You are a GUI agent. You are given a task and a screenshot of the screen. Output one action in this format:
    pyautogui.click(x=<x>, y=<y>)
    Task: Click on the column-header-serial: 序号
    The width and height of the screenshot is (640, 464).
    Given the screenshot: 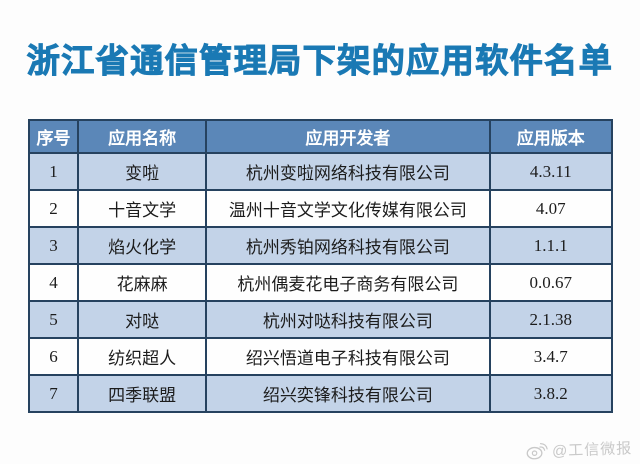 What is the action you would take?
    pyautogui.click(x=53, y=136)
    